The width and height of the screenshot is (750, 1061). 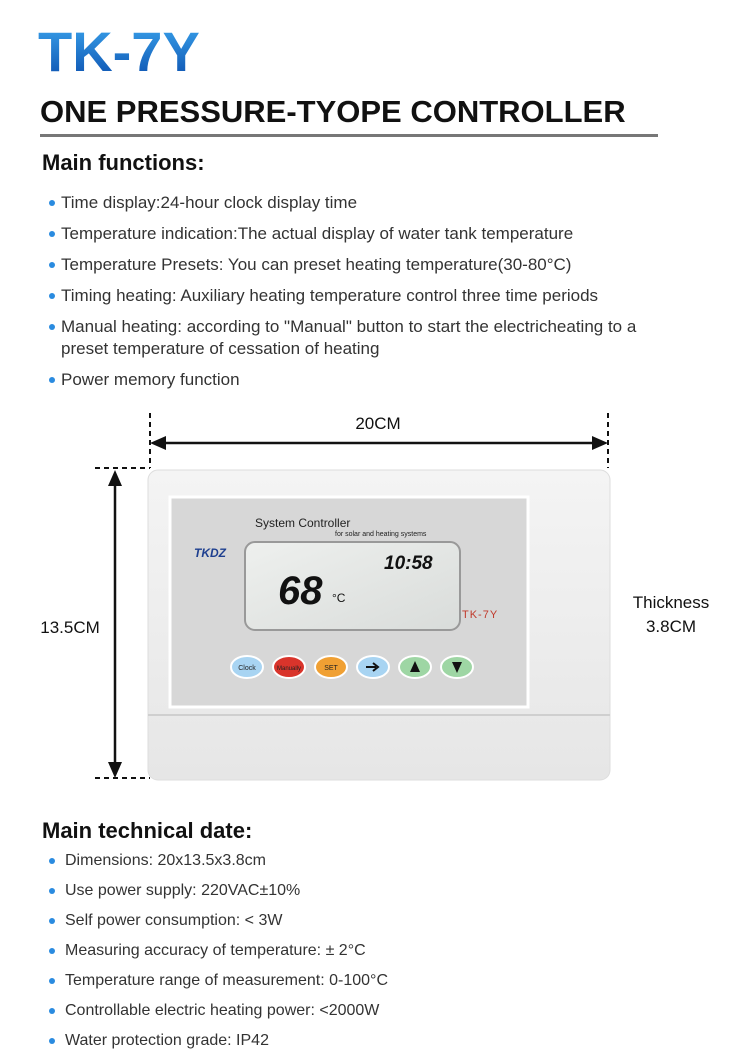 What do you see at coordinates (377, 423) in the screenshot?
I see `width-label: 20CM` at bounding box center [377, 423].